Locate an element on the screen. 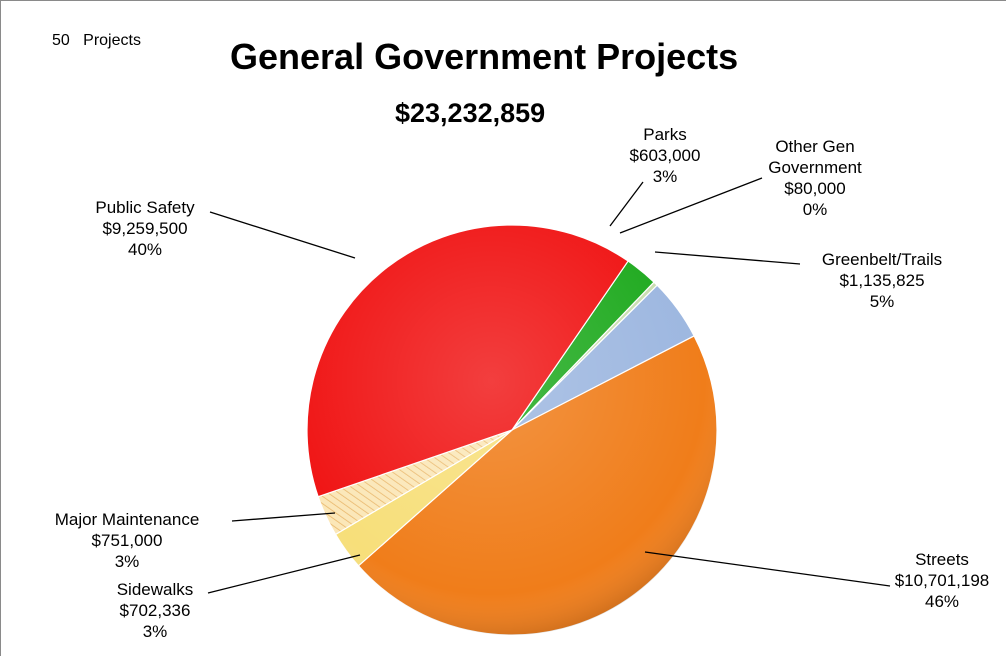  label-amount: $9,259,500 is located at coordinates (144, 228).